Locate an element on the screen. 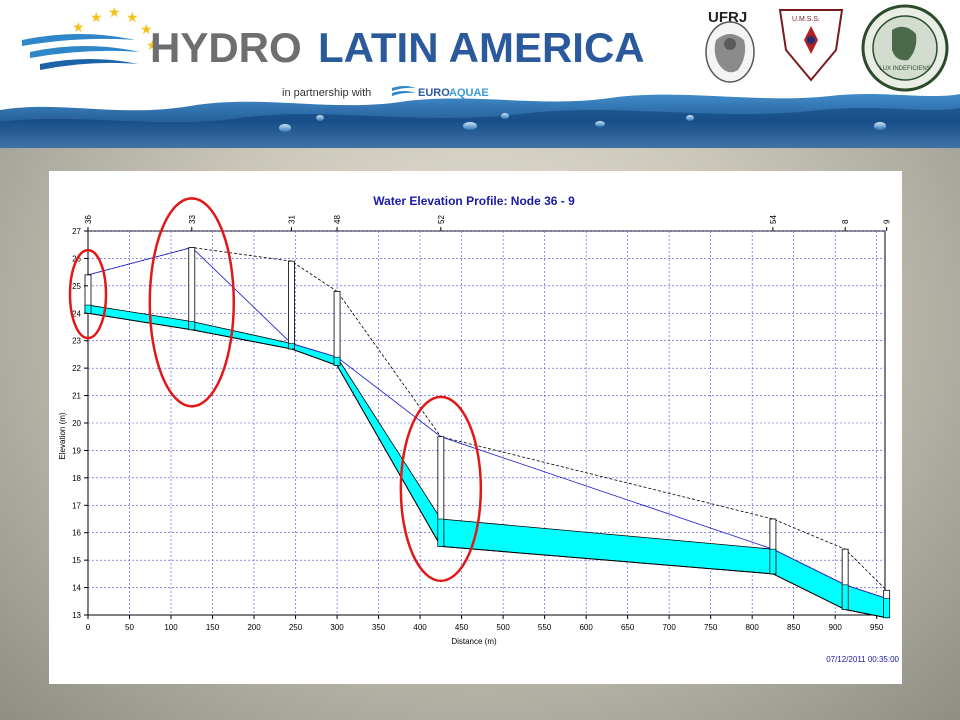 This screenshot has width=960, height=720. node-label-52: 52 is located at coordinates (441, 219).